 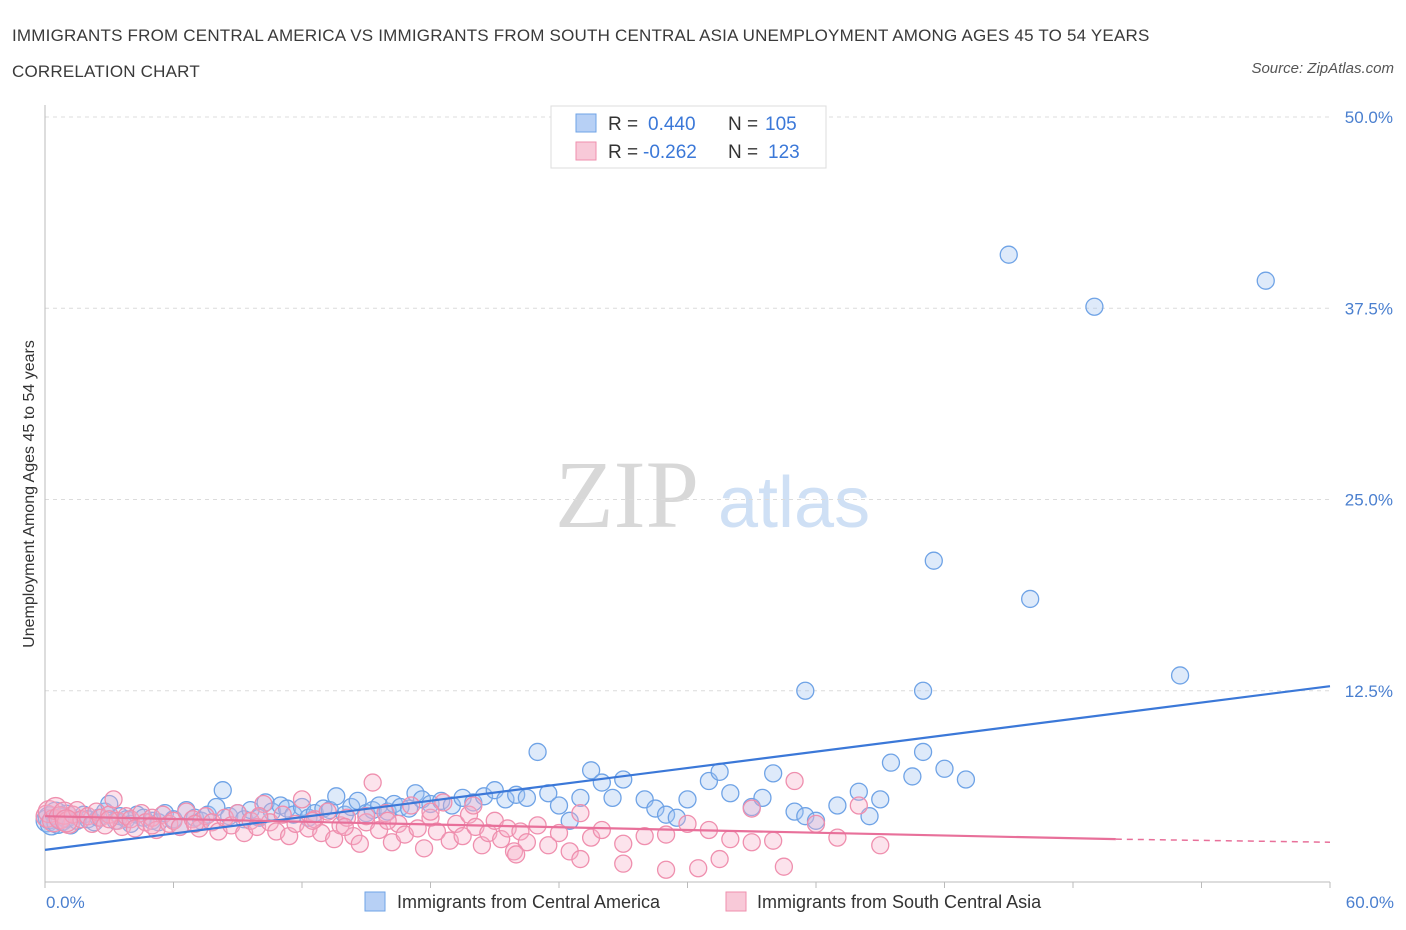 What do you see at coordinates (1223, 840) in the screenshot?
I see `trend-line-south-central-asia-extension` at bounding box center [1223, 840].